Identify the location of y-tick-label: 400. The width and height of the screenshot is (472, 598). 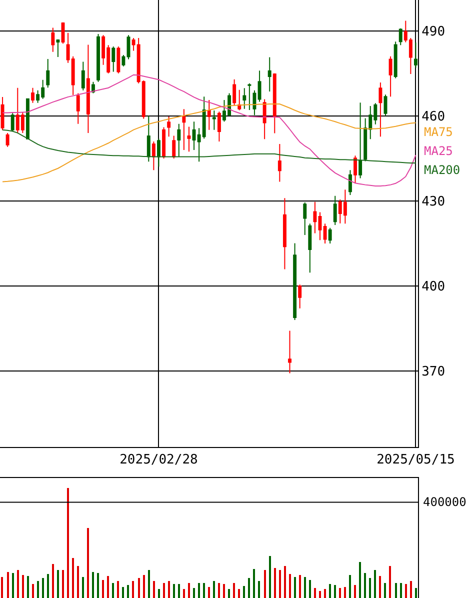
(434, 287).